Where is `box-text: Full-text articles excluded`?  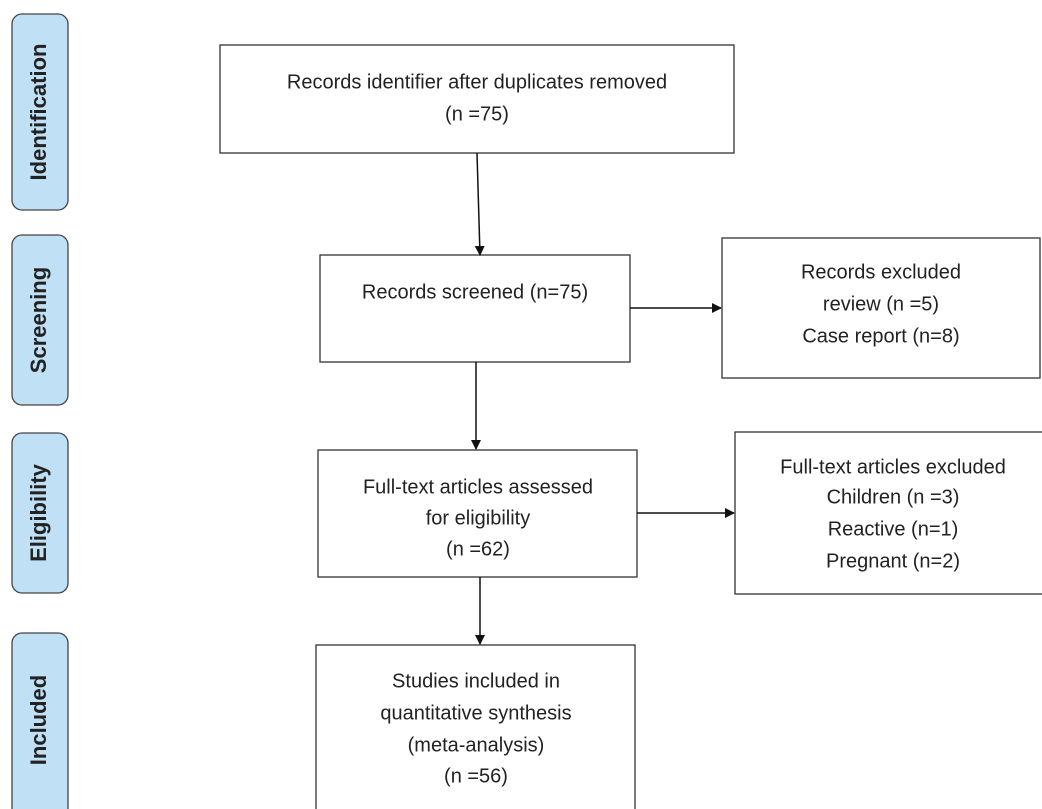 box-text: Full-text articles excluded is located at coordinates (893, 467).